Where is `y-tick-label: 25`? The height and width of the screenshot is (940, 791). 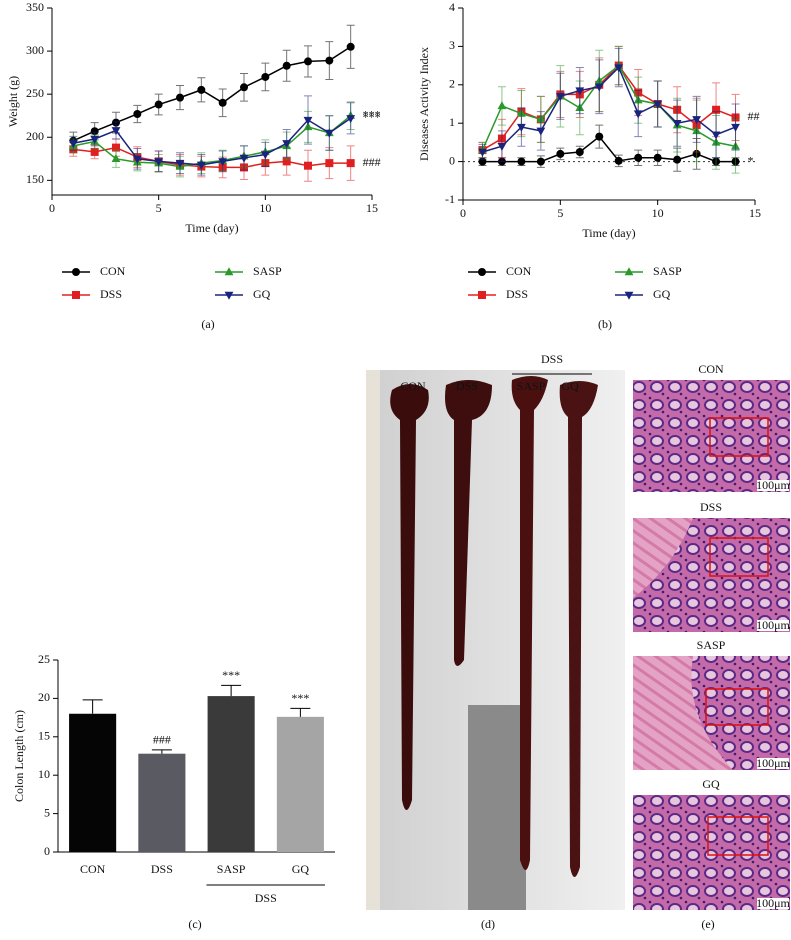 y-tick-label: 25 is located at coordinates (44, 659).